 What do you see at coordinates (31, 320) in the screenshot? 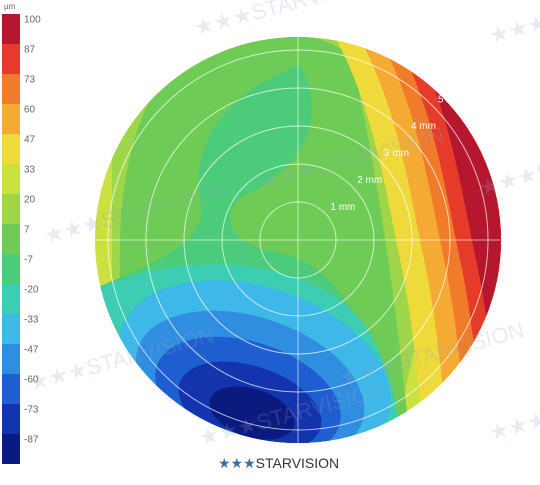
I see `colorbar-label: -33` at bounding box center [31, 320].